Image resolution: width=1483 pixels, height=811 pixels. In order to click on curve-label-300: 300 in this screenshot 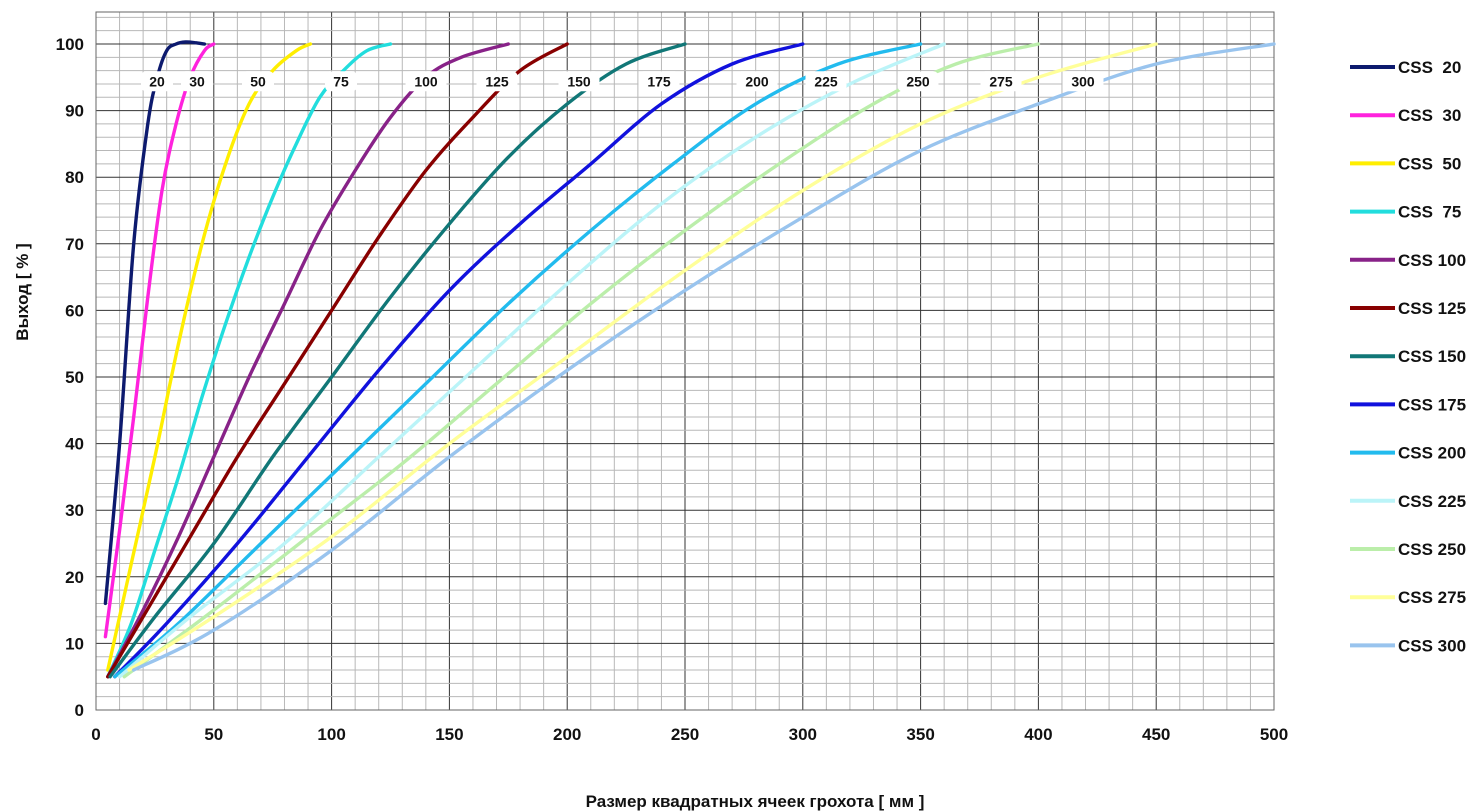, I will do `click(1083, 81)`.